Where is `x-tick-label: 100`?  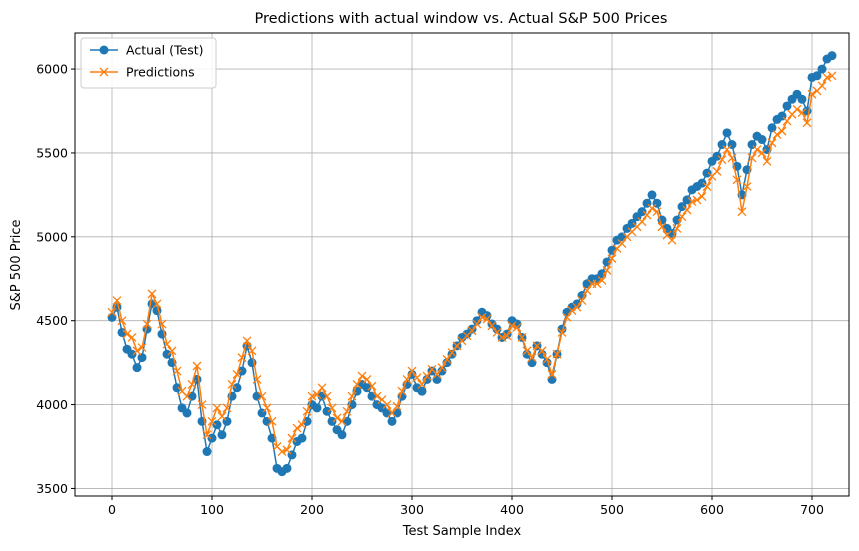 x-tick-label: 100 is located at coordinates (212, 509).